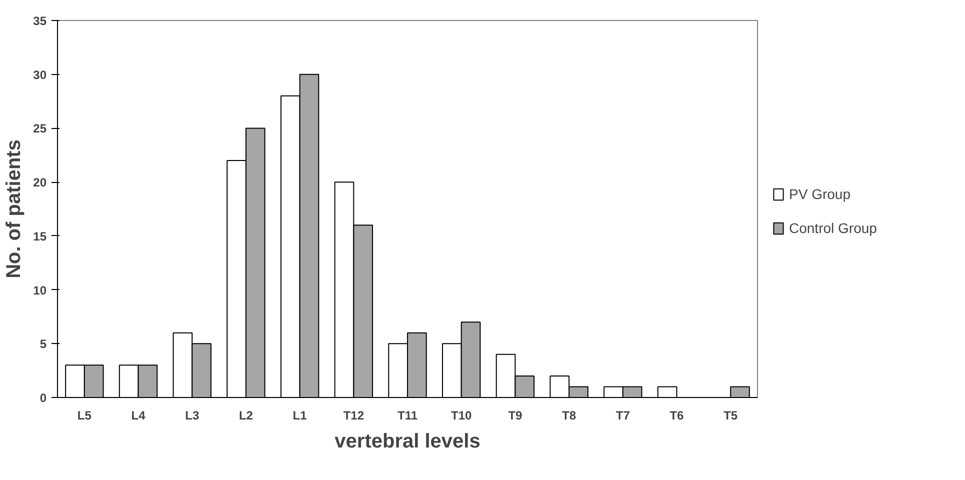 The width and height of the screenshot is (965, 480). What do you see at coordinates (677, 415) in the screenshot?
I see `x-tick-label: T6` at bounding box center [677, 415].